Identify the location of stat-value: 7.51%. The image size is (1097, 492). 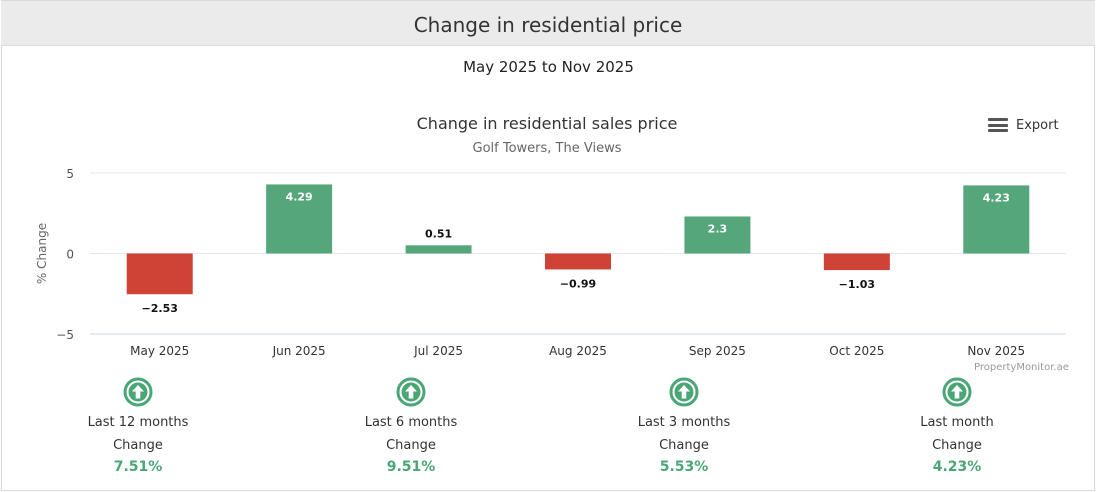
(138, 467).